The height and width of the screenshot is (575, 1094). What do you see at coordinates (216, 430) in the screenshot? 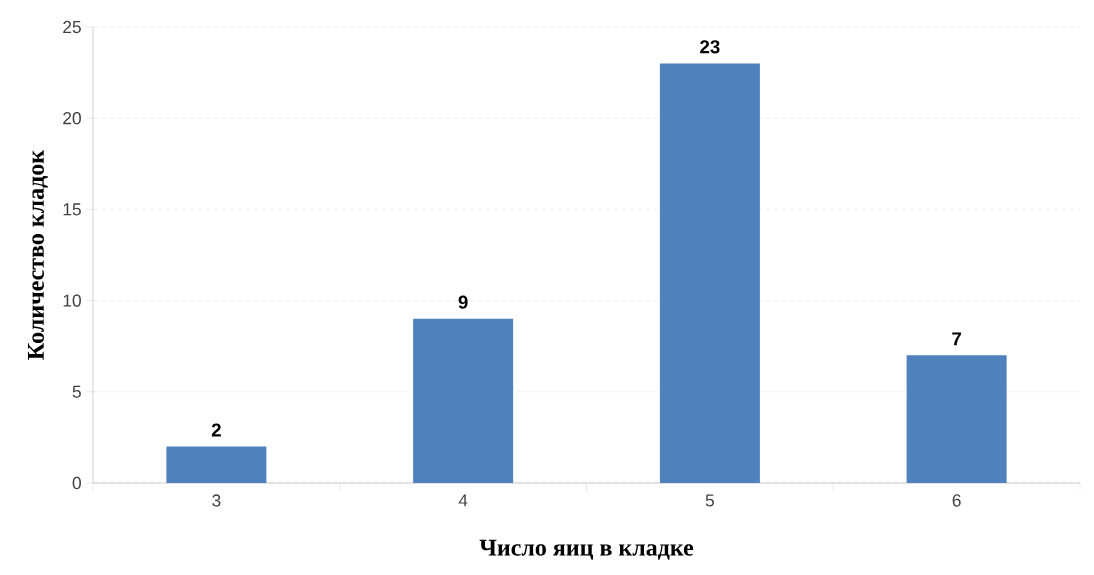
I see `data-label: 2` at bounding box center [216, 430].